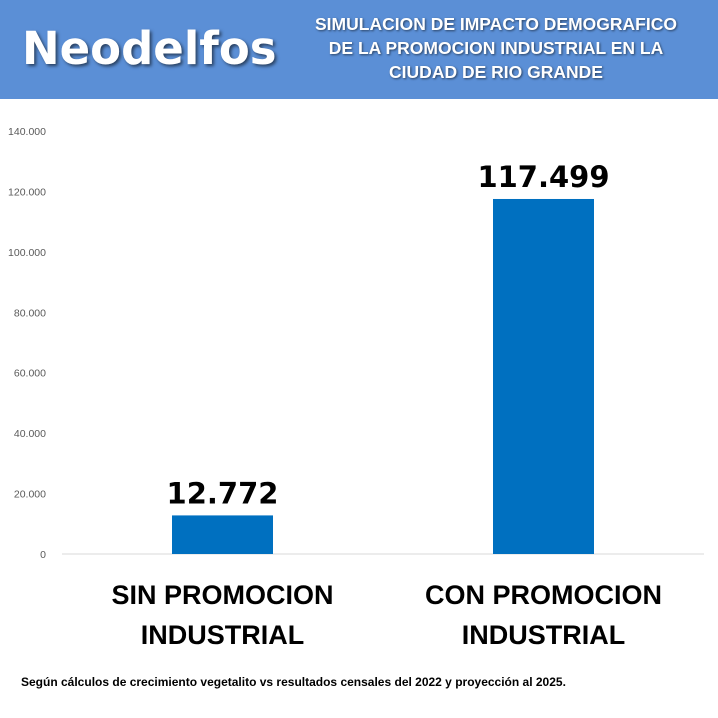  Describe the element at coordinates (149, 48) in the screenshot. I see `brand-logo-text: Neodelfos` at that location.